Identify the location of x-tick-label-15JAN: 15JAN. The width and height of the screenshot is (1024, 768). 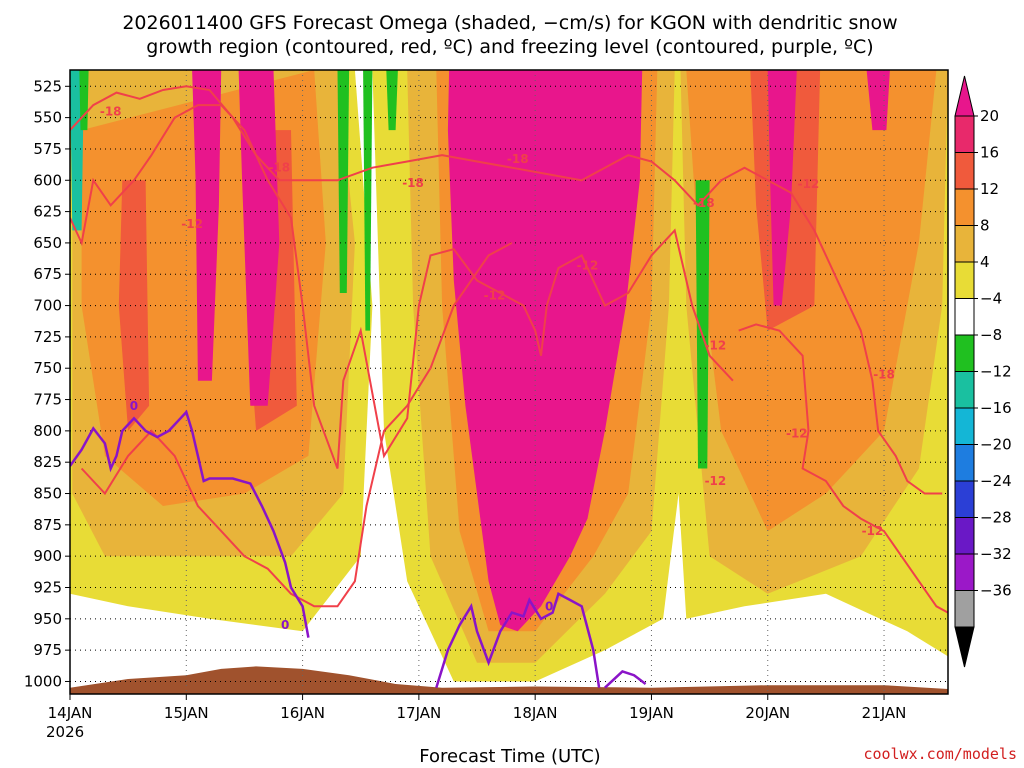
(186, 713).